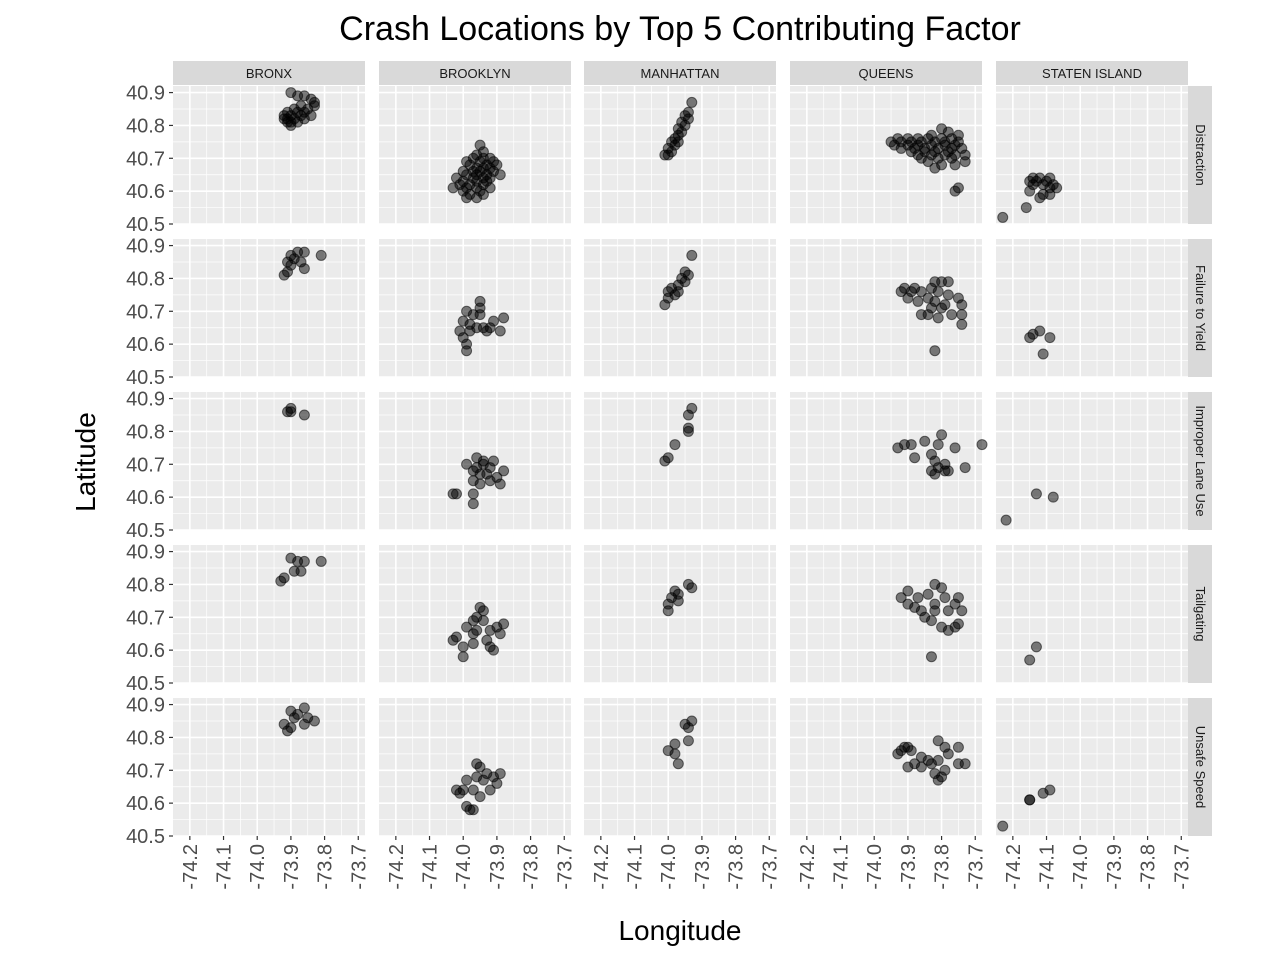 This screenshot has height=960, width=1280. I want to click on panel-manhattan-tailgating, so click(680, 614).